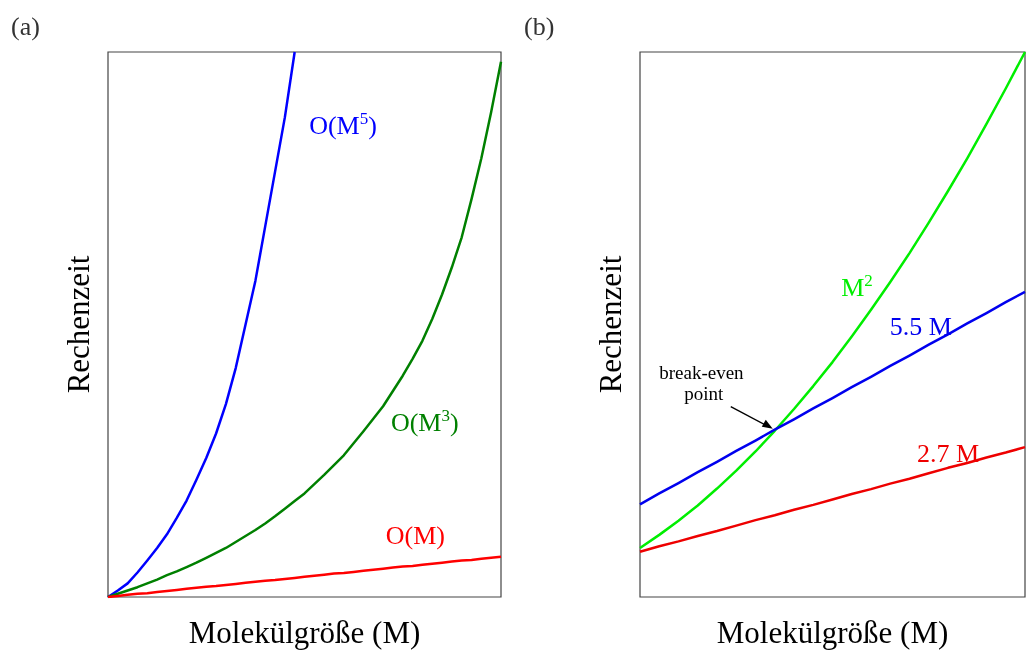 This screenshot has height=653, width=1026. Describe the element at coordinates (920, 327) in the screenshot. I see `series-label: 5.5 M` at that location.